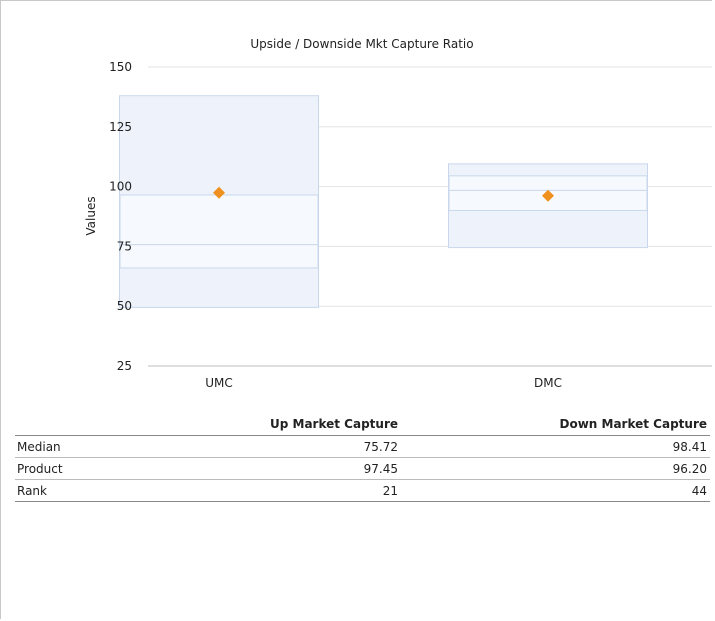 The height and width of the screenshot is (621, 715). What do you see at coordinates (124, 246) in the screenshot?
I see `y-tick-label: 75` at bounding box center [124, 246].